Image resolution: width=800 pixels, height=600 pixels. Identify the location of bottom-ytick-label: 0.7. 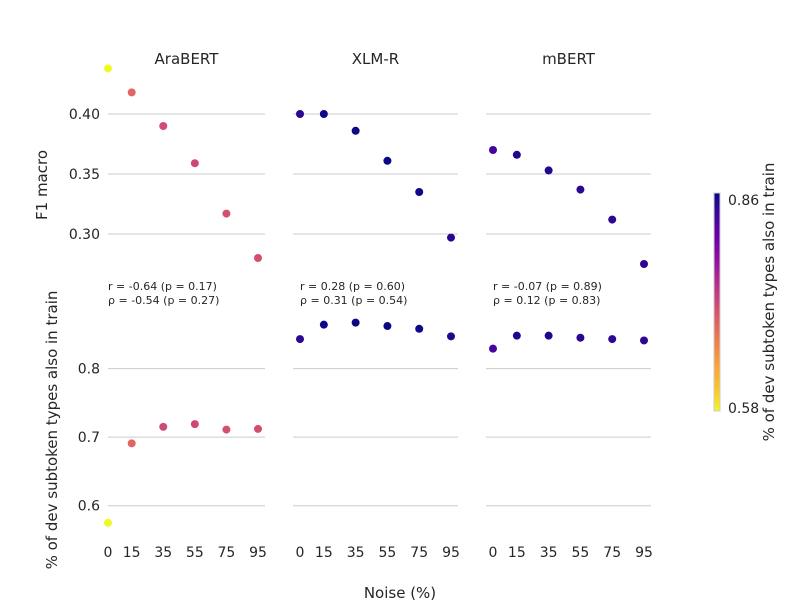
(89, 438).